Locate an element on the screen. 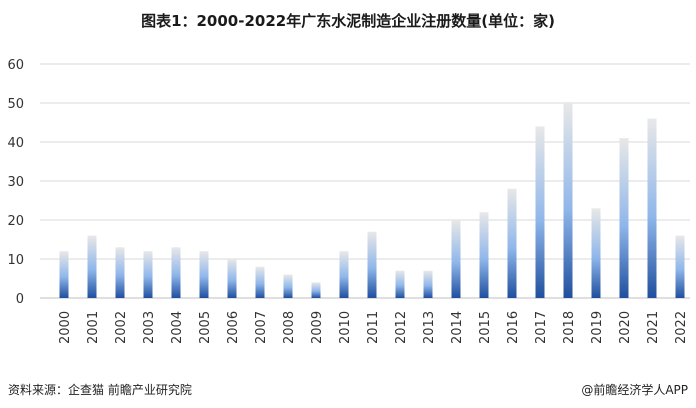  x-tick-label: 2005 is located at coordinates (205, 327).